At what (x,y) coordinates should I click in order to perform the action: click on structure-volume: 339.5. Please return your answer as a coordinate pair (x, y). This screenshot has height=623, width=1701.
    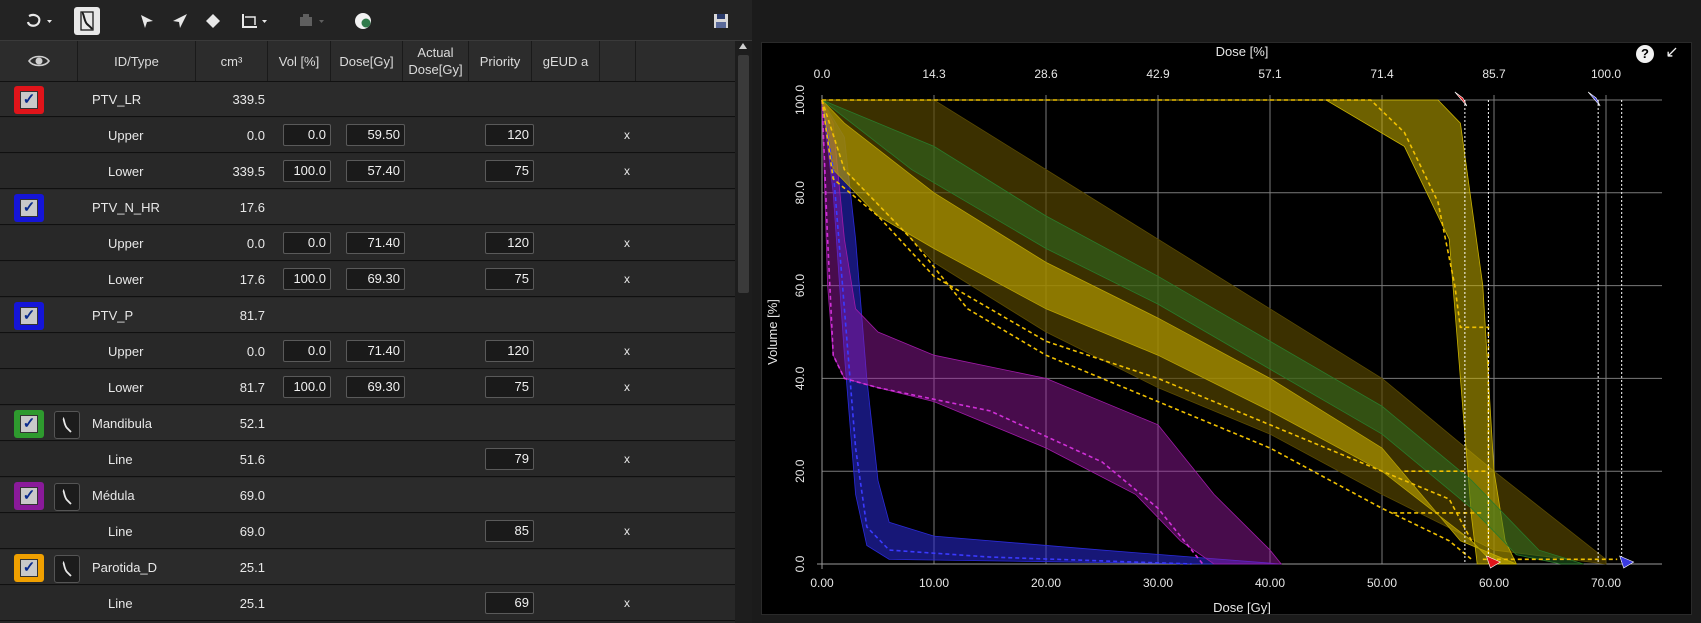
    Looking at the image, I should click on (248, 99).